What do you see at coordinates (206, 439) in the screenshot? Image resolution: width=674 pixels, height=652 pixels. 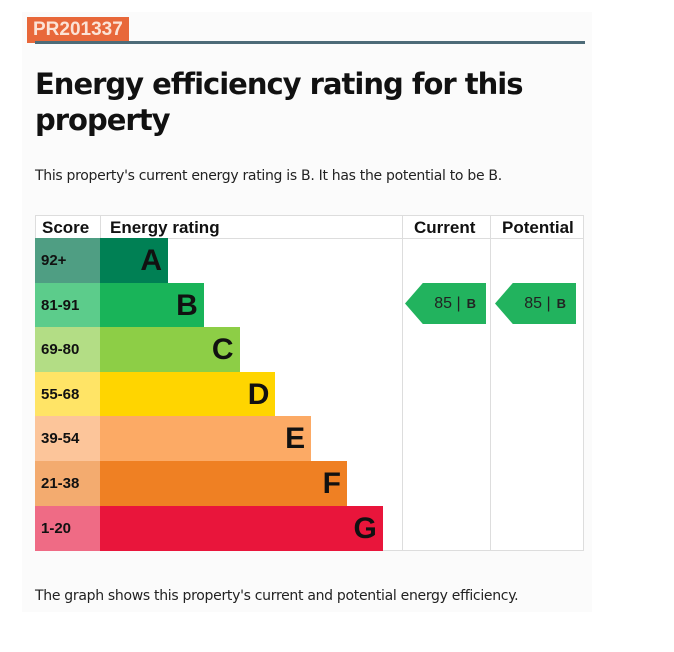 I see `rating-bar-e: E` at bounding box center [206, 439].